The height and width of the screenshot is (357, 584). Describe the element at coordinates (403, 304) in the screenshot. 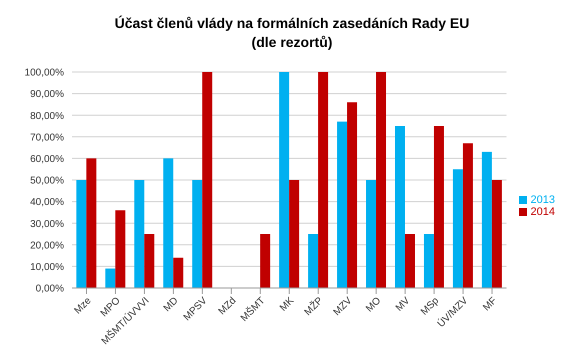

I see `x-tick-label: MV` at that location.